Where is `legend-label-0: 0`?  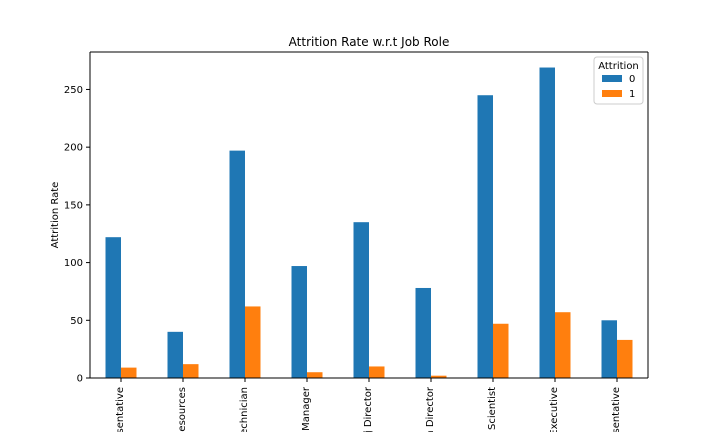
legend-label-0: 0 is located at coordinates (632, 79).